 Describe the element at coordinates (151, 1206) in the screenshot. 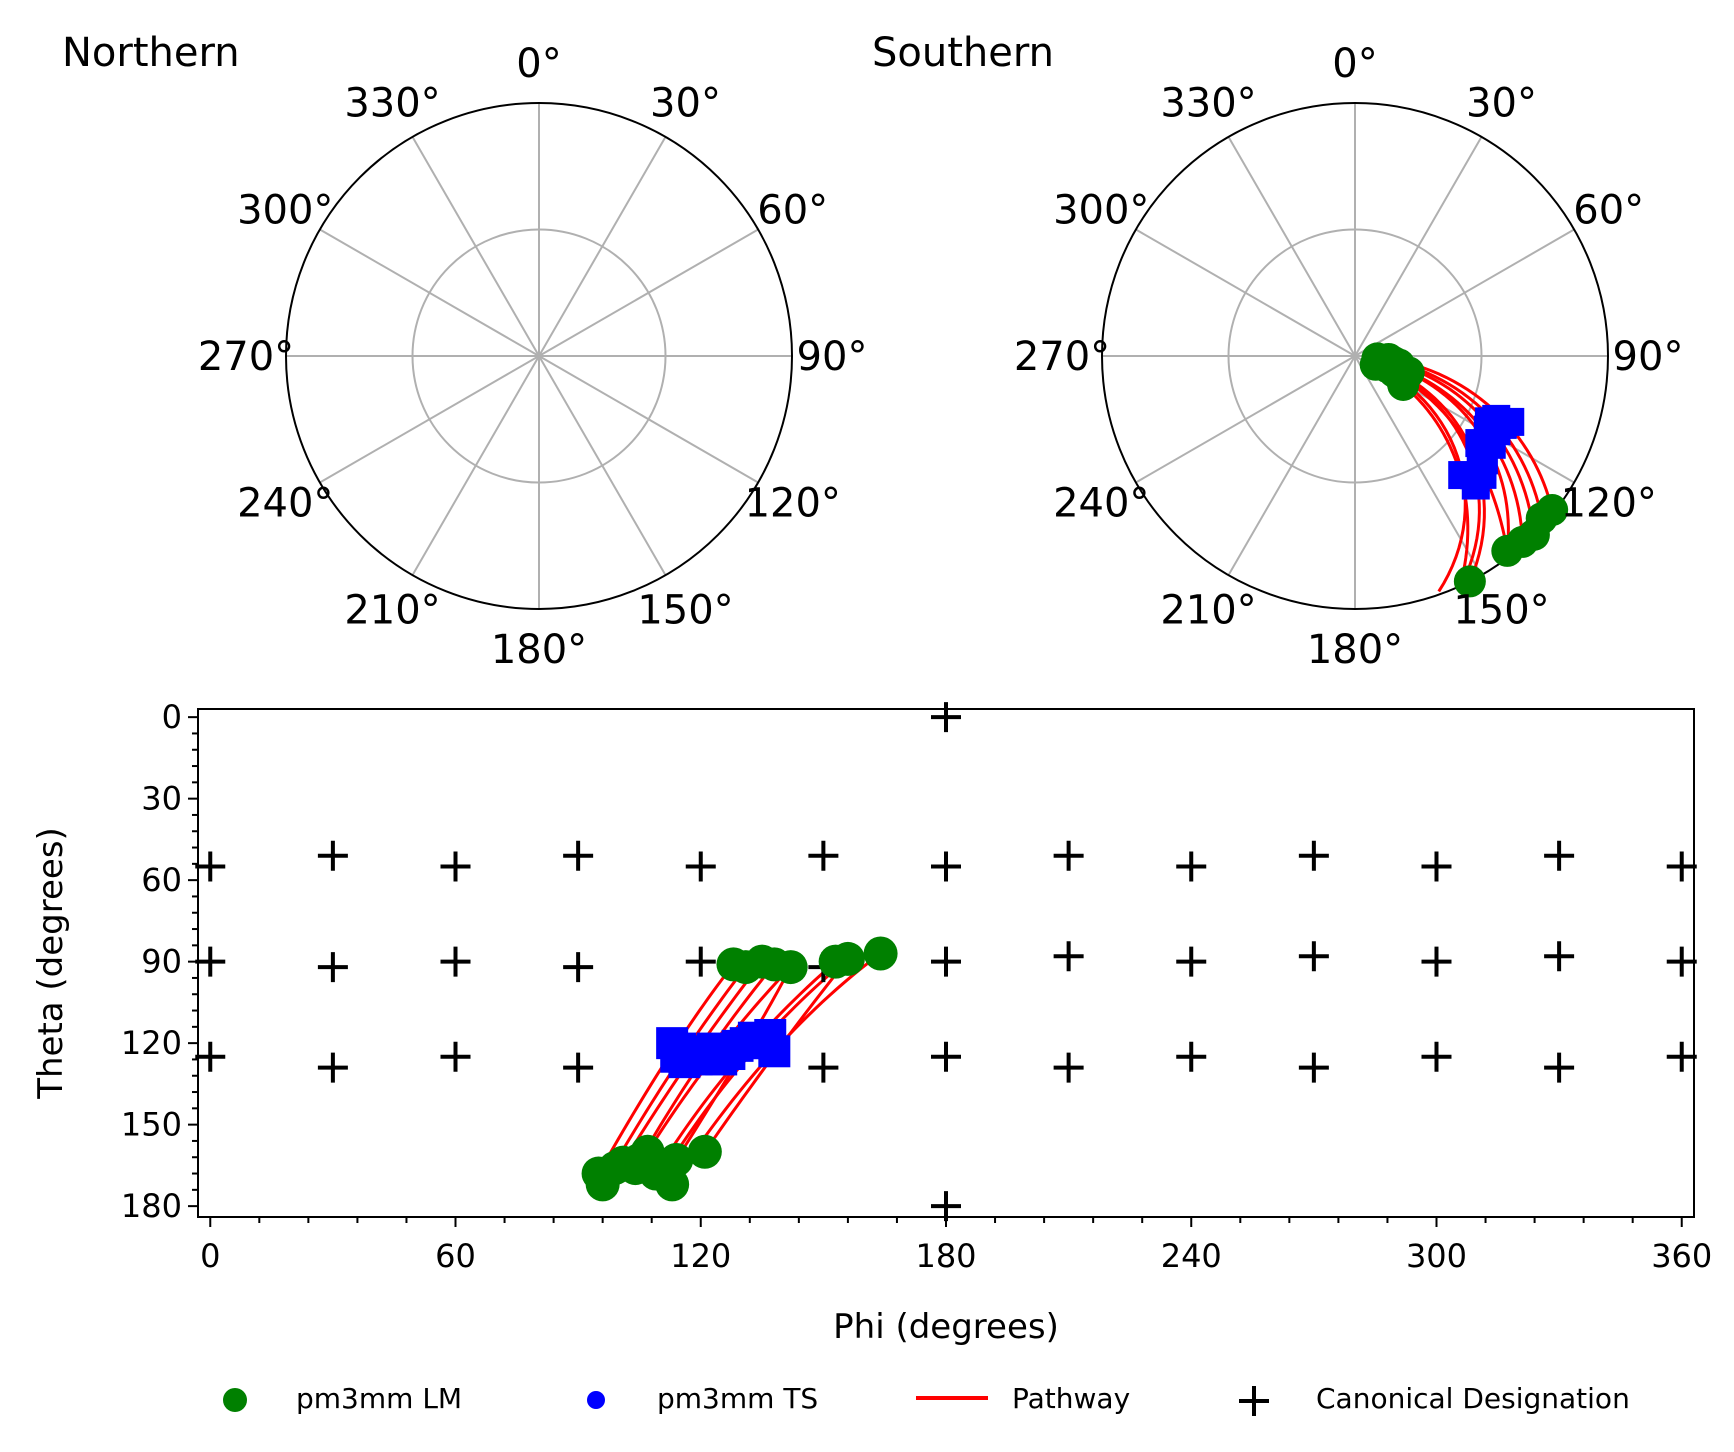

I see `y-tick-label: 180` at that location.